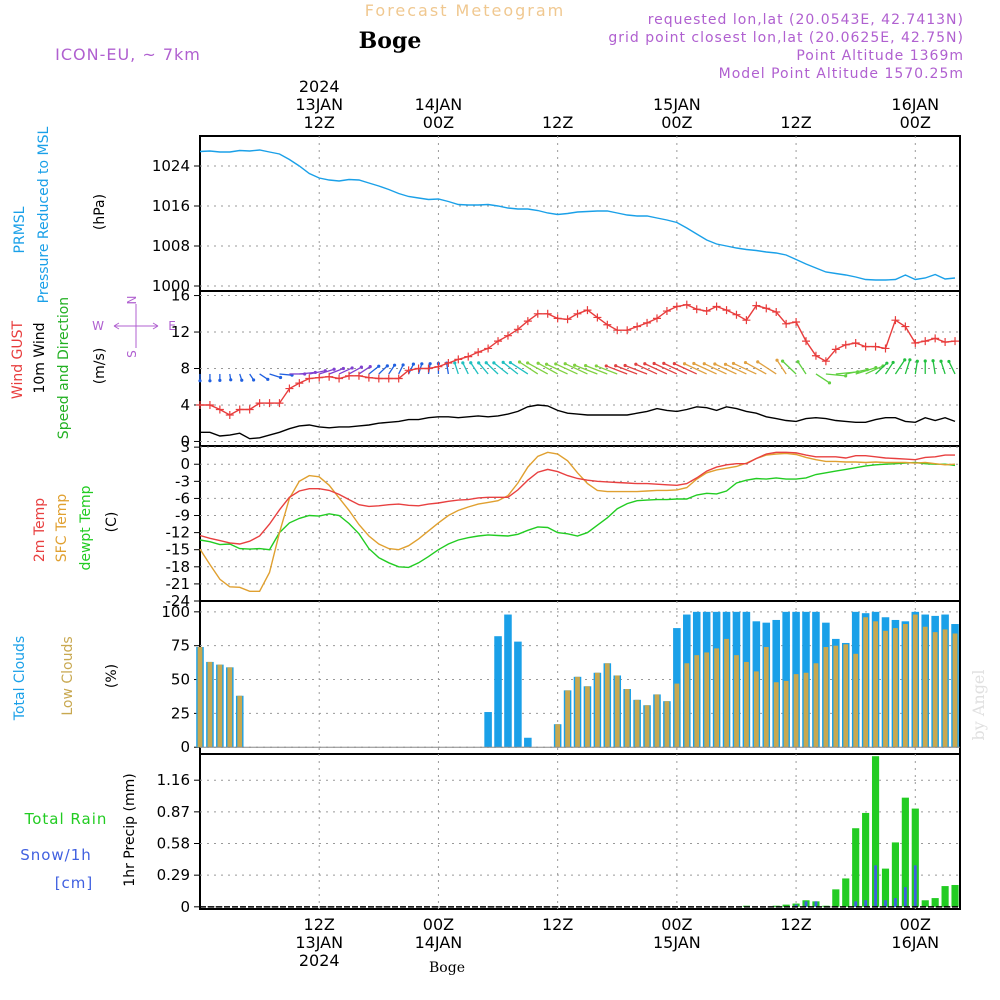 This screenshot has height=1000, width=1000. Describe the element at coordinates (182, 516) in the screenshot. I see `y-tick-label: -9` at that location.